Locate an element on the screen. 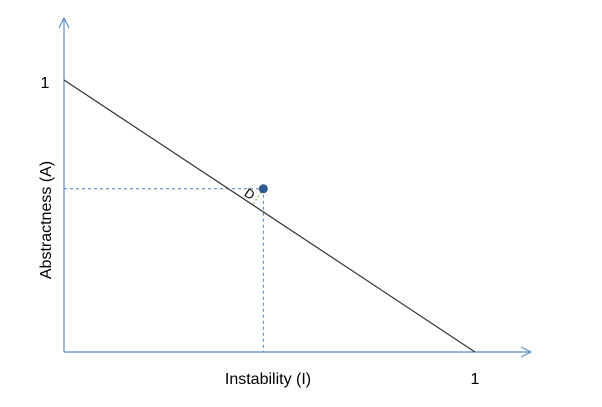 The image size is (602, 407). distance-line is located at coordinates (258, 197).